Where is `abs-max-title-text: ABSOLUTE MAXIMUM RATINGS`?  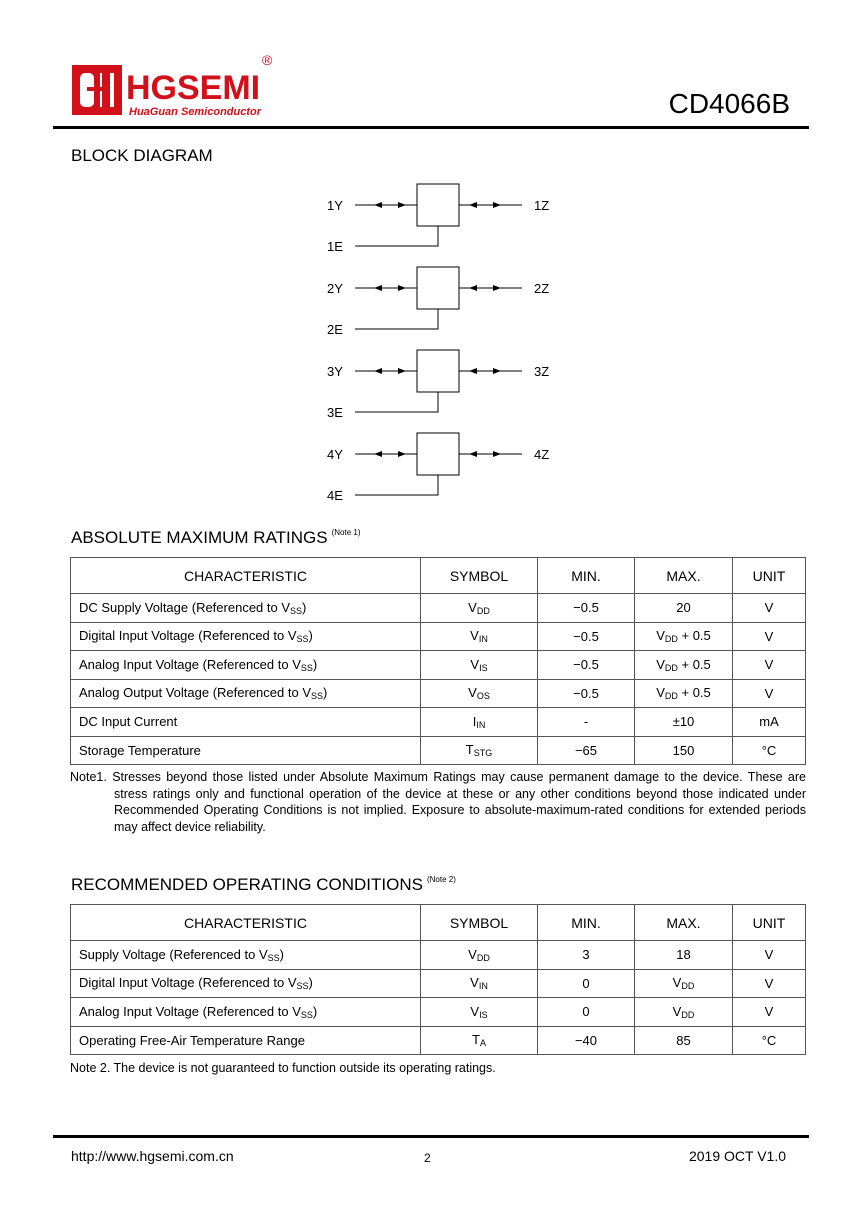 abs-max-title-text: ABSOLUTE MAXIMUM RATINGS is located at coordinates (199, 537).